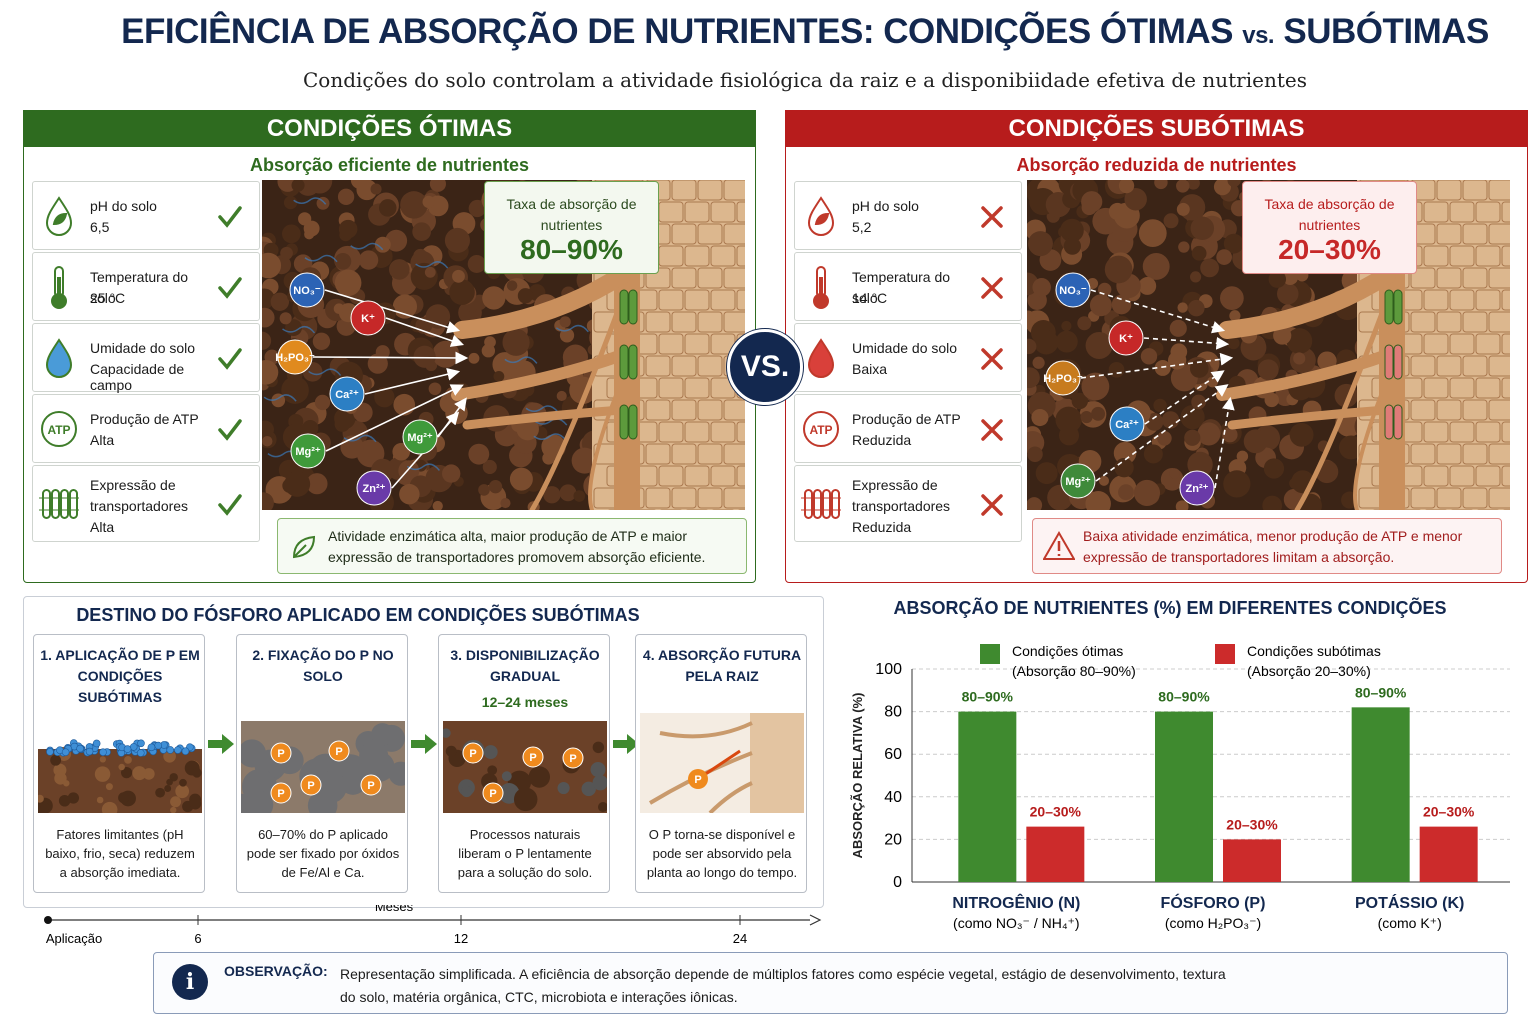 This screenshot has width=1536, height=1024. Describe the element at coordinates (893, 839) in the screenshot. I see `y-tick-label: 20` at that location.